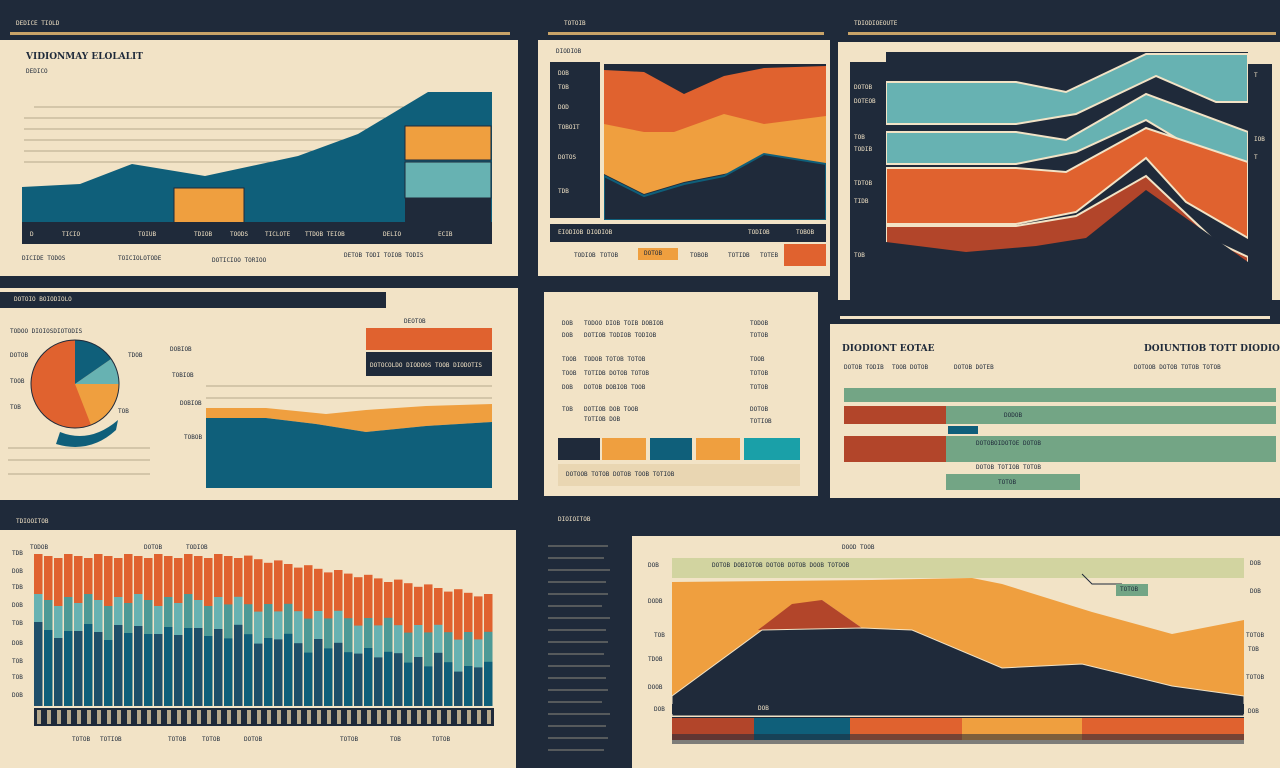 The width and height of the screenshot is (1280, 768). What do you see at coordinates (1253, 649) in the screenshot?
I see `r-label: TOB` at bounding box center [1253, 649].